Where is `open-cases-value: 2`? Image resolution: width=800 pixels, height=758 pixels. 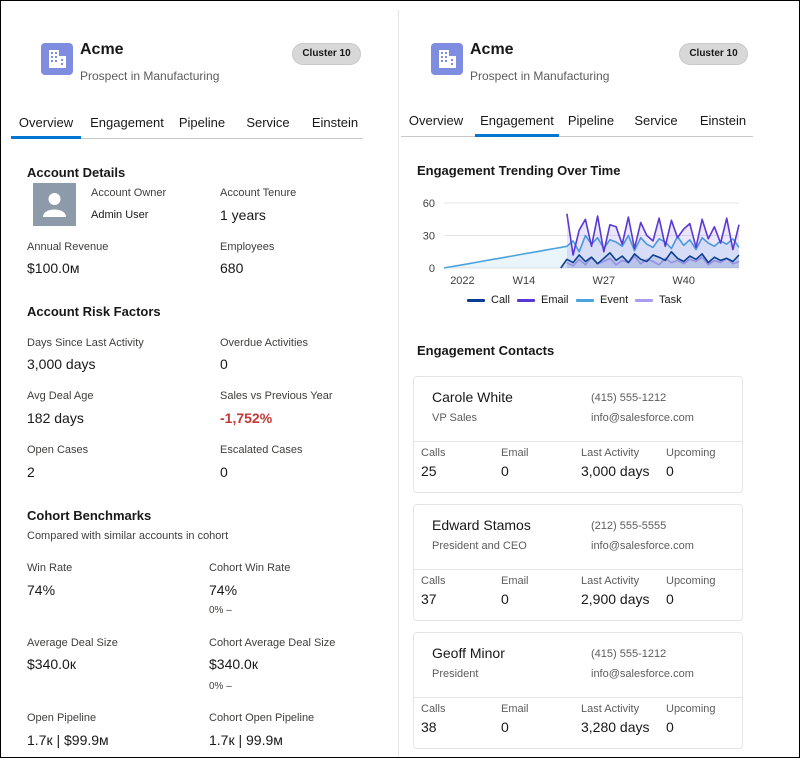 open-cases-value: 2 is located at coordinates (31, 472).